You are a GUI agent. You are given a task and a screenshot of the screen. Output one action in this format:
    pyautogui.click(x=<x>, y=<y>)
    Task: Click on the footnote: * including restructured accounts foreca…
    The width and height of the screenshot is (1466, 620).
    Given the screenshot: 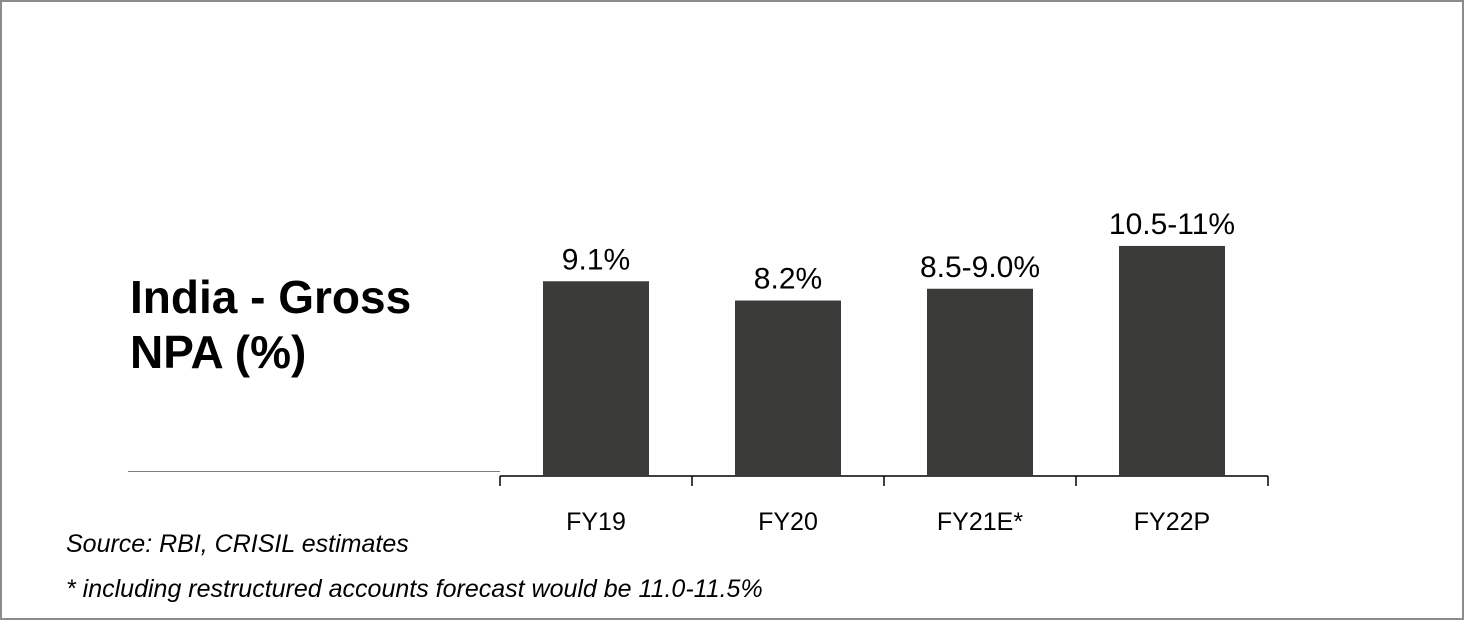 What is the action you would take?
    pyautogui.click(x=414, y=589)
    